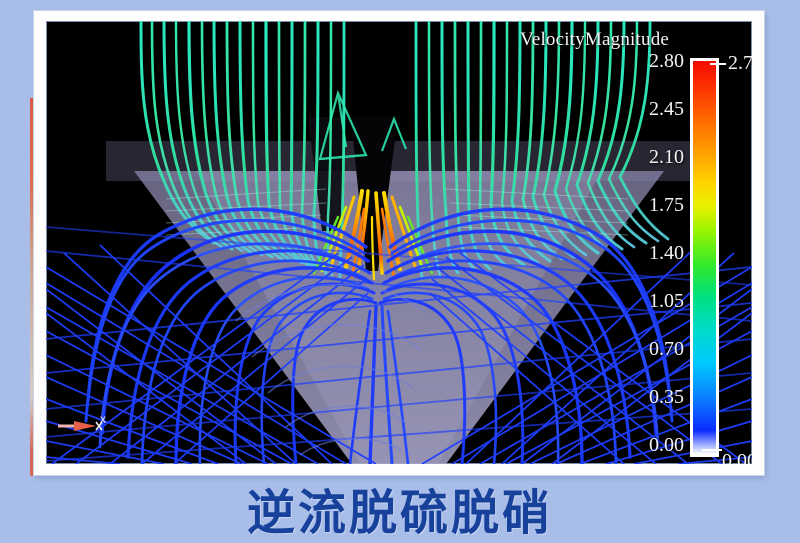  Describe the element at coordinates (32, 437) in the screenshot. I see `left-edge-strip-lower` at that location.